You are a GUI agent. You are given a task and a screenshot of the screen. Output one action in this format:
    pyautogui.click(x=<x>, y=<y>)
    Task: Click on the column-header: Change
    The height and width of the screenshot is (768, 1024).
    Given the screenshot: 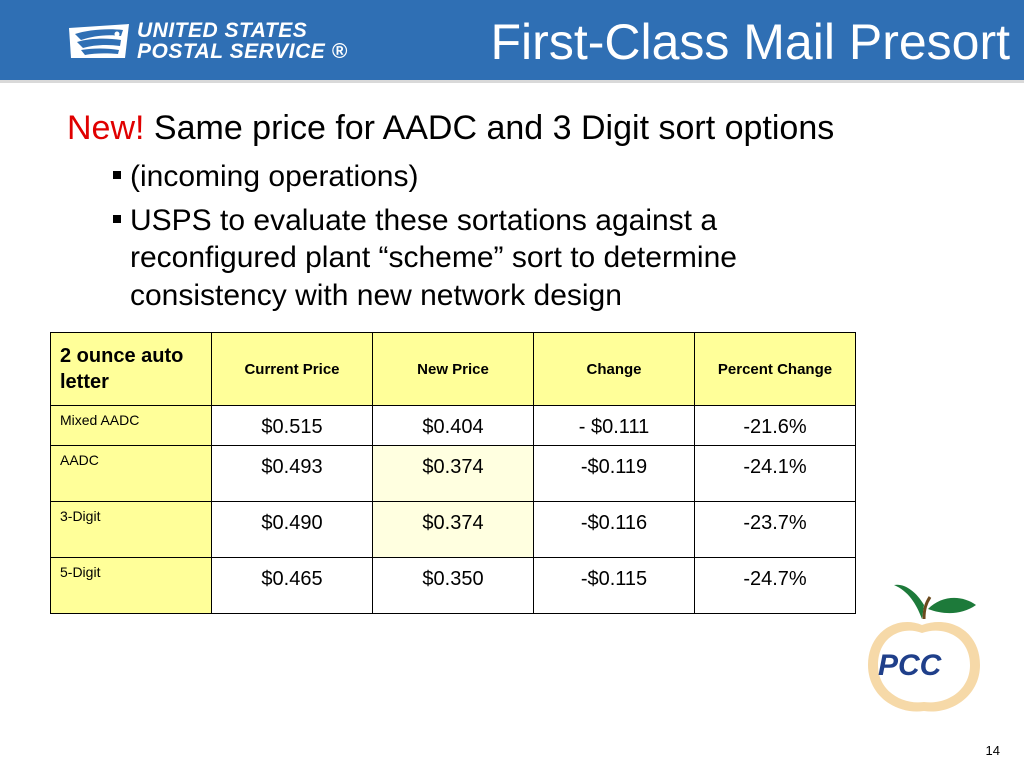 What is the action you would take?
    pyautogui.click(x=614, y=369)
    